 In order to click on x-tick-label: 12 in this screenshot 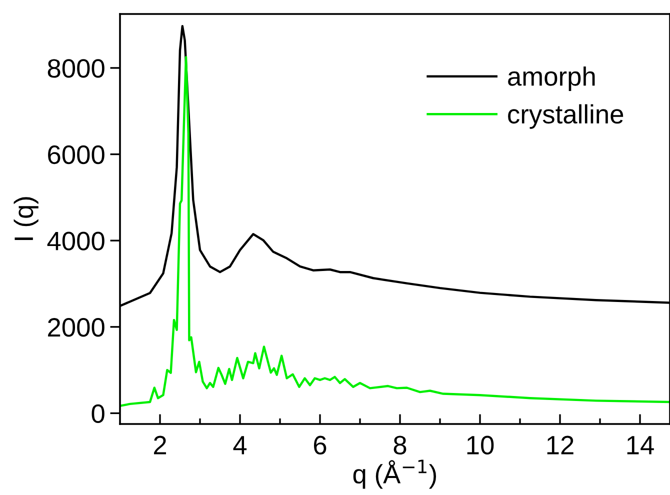, I will do `click(560, 445)`.